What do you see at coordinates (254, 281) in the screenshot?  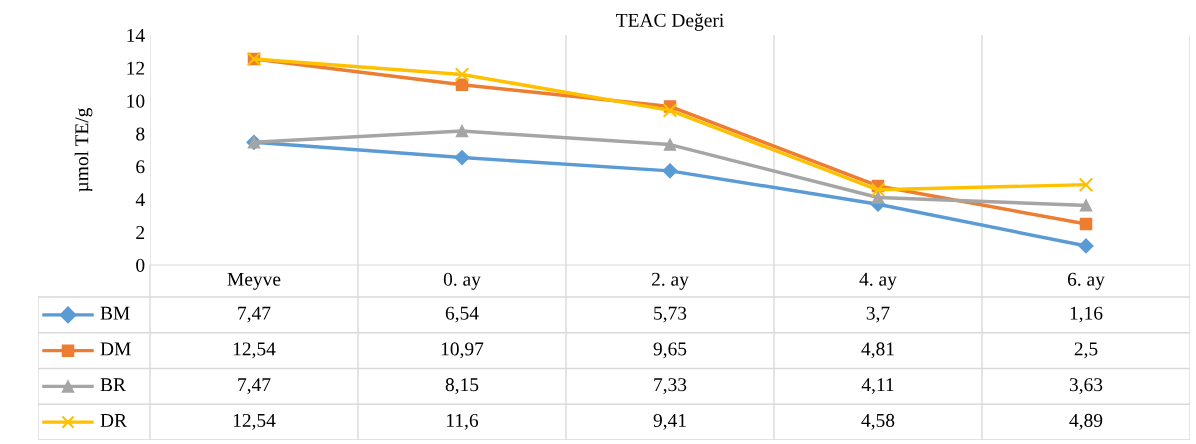 I see `x-tick-label: Meyve` at bounding box center [254, 281].